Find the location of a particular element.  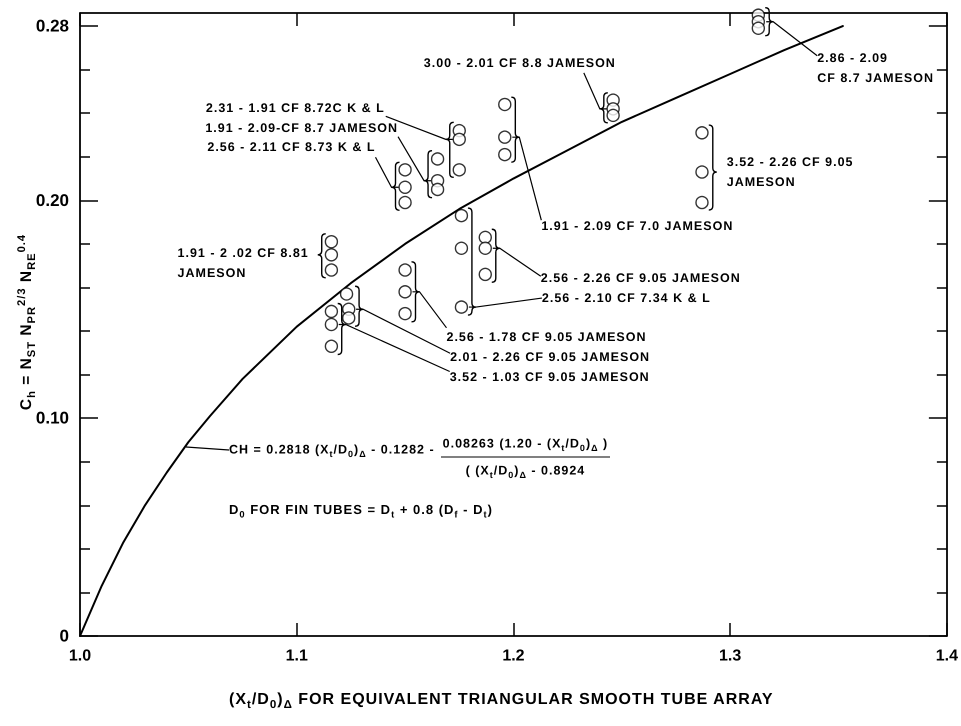

annotation: 0.08263 (1.20 - (X$_{t}$/D$_{0}$)$_{Δ}$ ) is located at coordinates (525, 446).